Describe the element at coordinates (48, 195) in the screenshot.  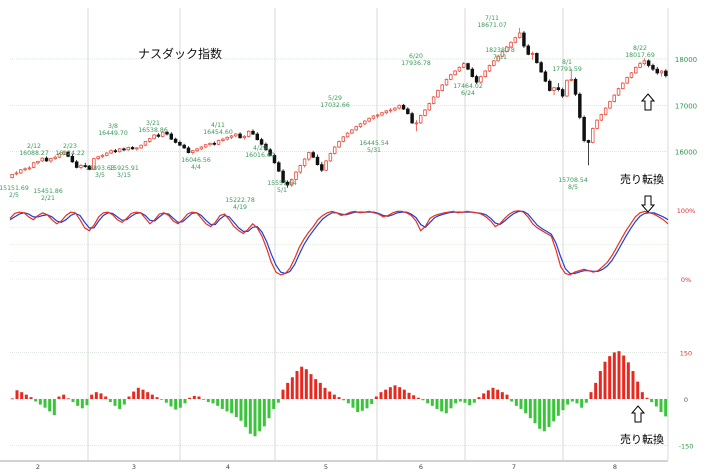
I see `price-annotation: 15451.86 2/21` at that location.